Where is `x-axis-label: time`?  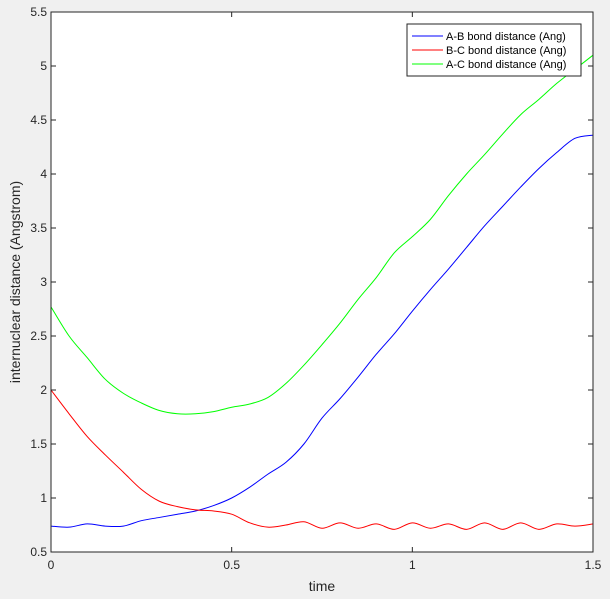
x-axis-label: time is located at coordinates (322, 586).